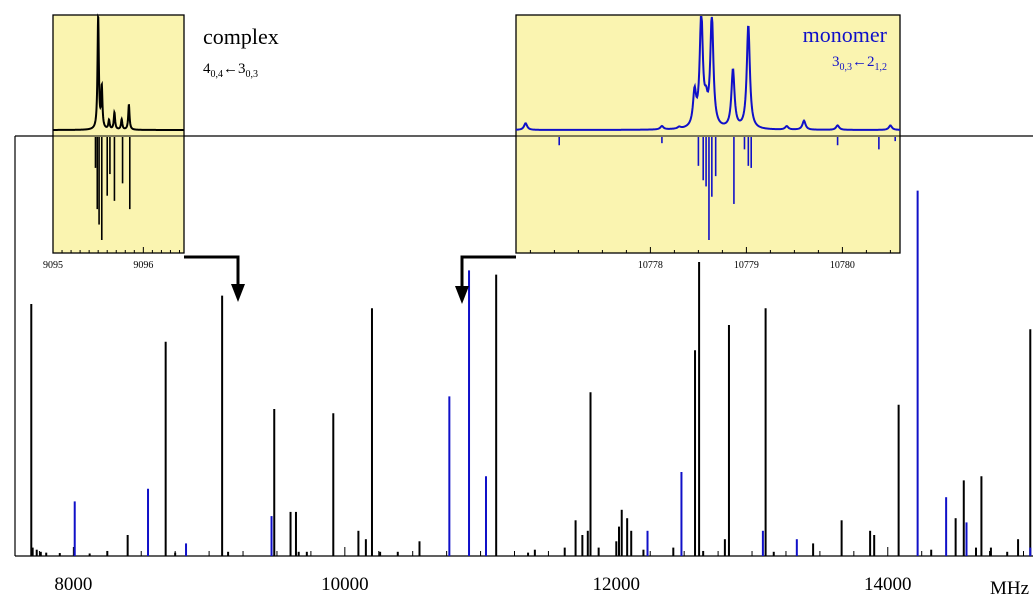  Describe the element at coordinates (859, 63) in the screenshot. I see `monomer-transition-label: 30,3←21,2` at that location.